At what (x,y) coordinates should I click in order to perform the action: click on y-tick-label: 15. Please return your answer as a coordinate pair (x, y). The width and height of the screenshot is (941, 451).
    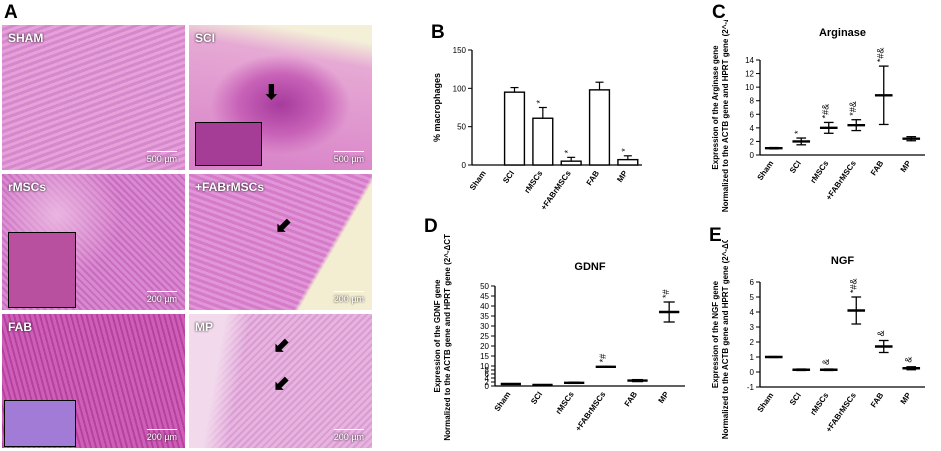
    Looking at the image, I should click on (484, 356).